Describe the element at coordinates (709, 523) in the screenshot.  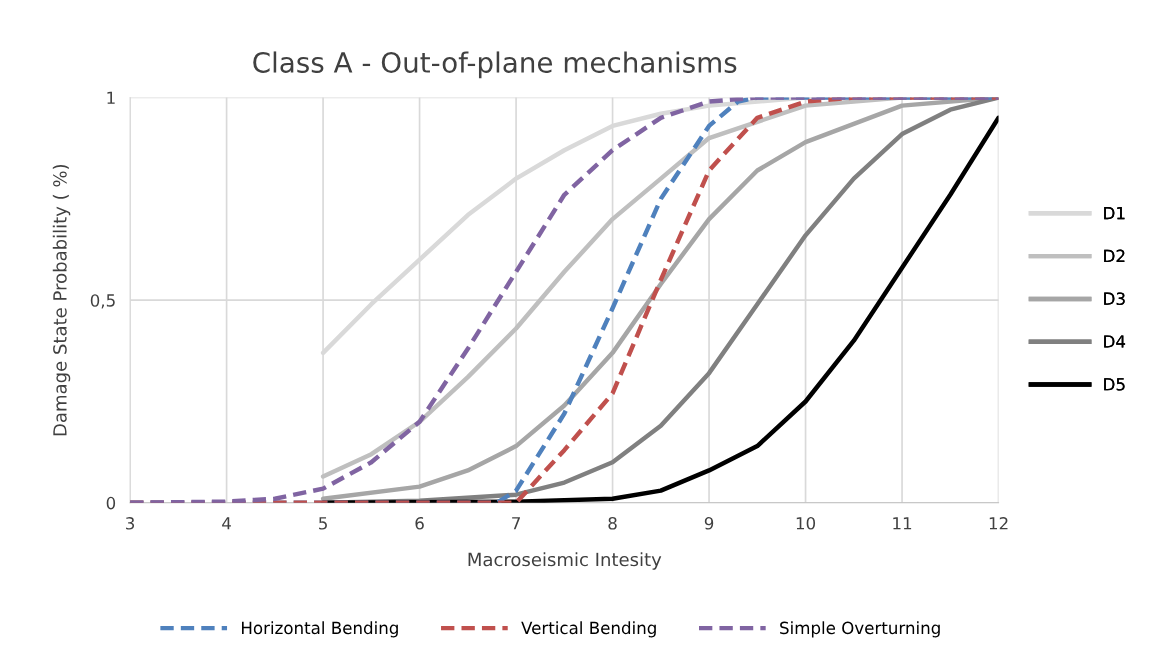
I see `x-tick-label: 9` at that location.